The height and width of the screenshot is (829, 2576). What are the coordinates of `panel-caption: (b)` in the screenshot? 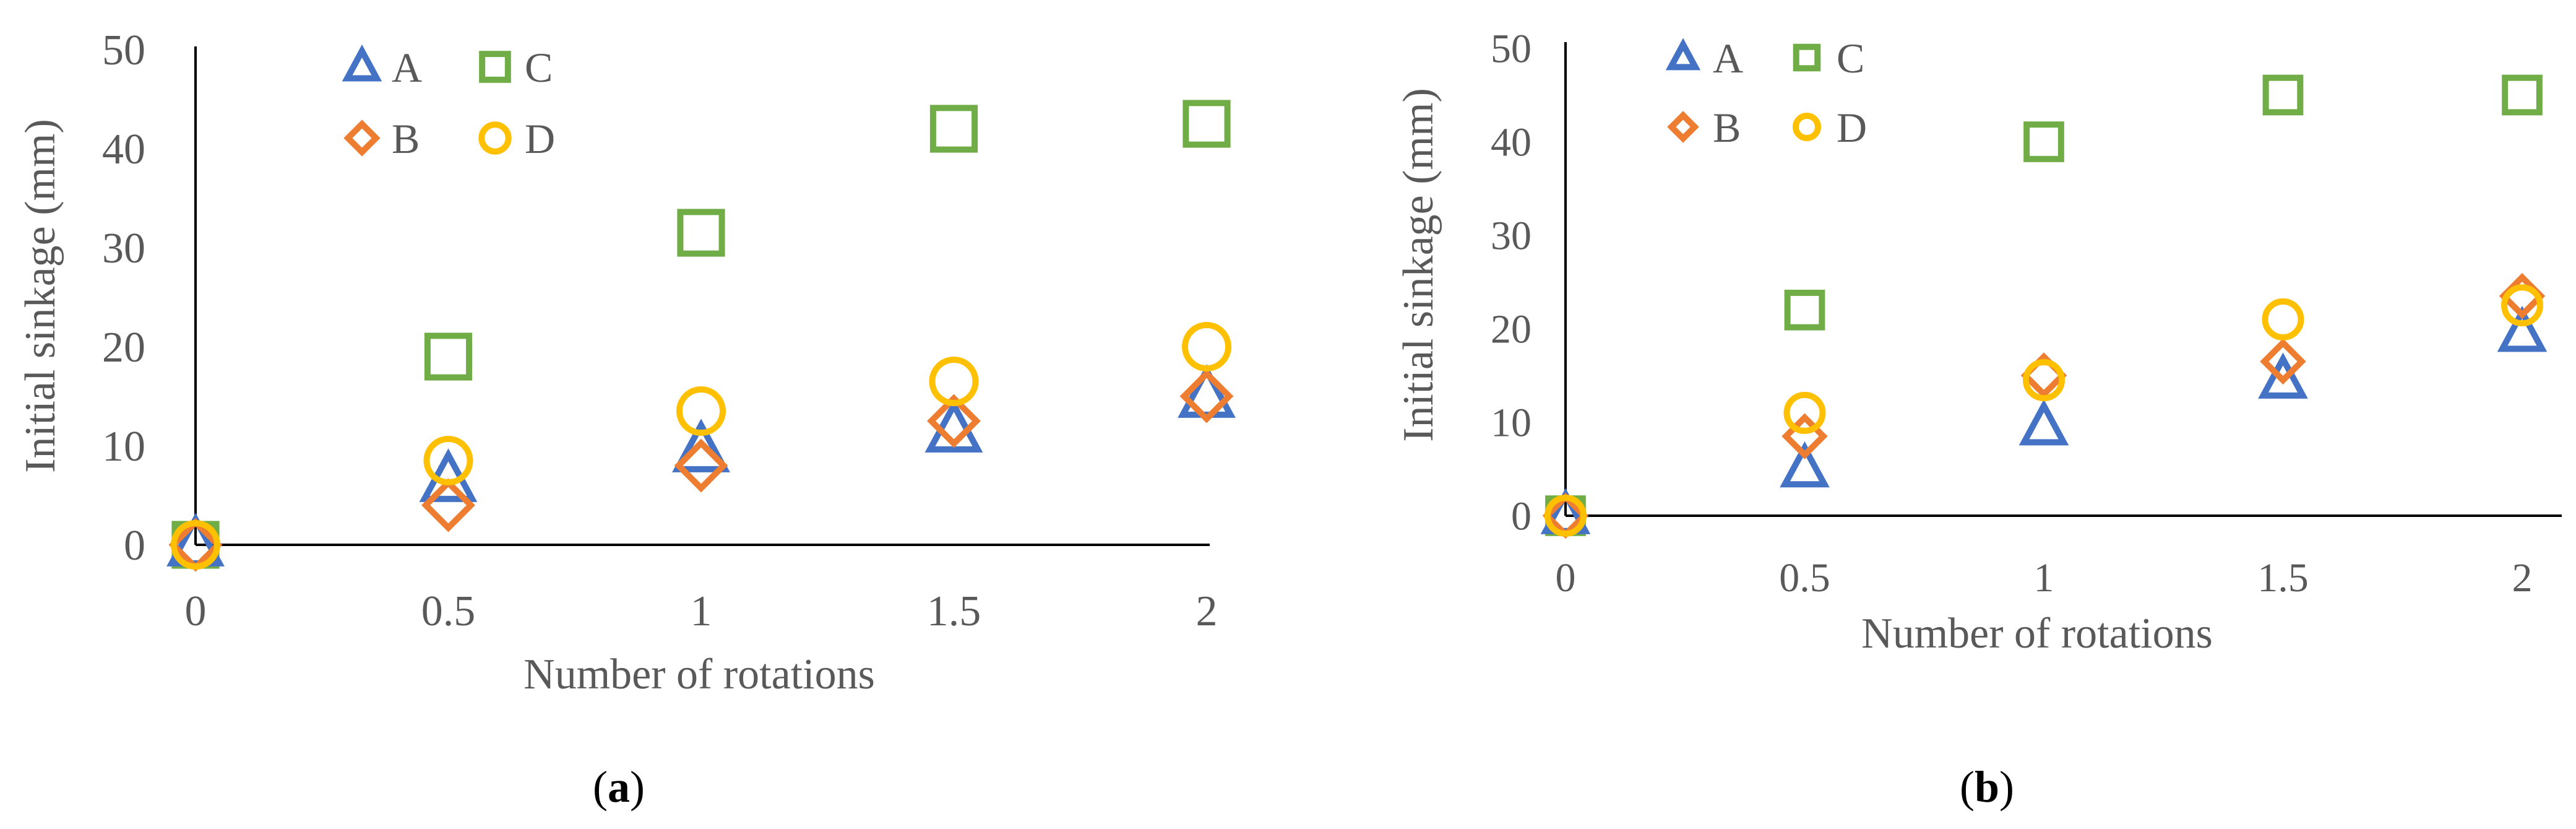 It's located at (1987, 787).